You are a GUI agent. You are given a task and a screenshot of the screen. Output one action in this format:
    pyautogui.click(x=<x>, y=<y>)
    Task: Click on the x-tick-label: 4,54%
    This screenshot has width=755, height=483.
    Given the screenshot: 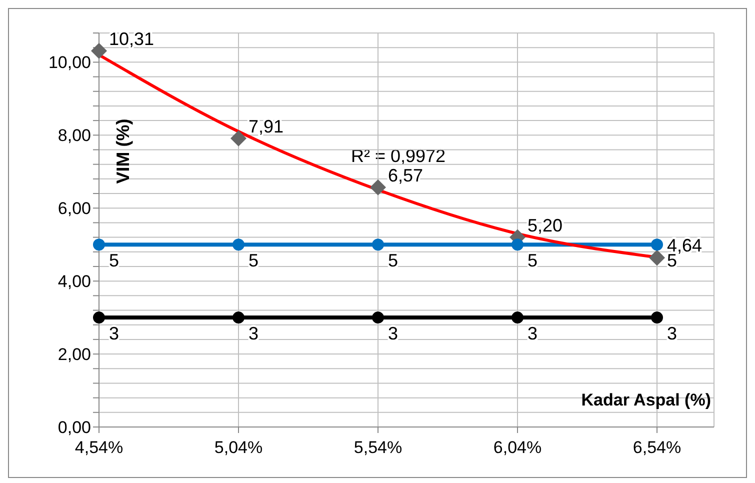 What is the action you would take?
    pyautogui.click(x=99, y=448)
    